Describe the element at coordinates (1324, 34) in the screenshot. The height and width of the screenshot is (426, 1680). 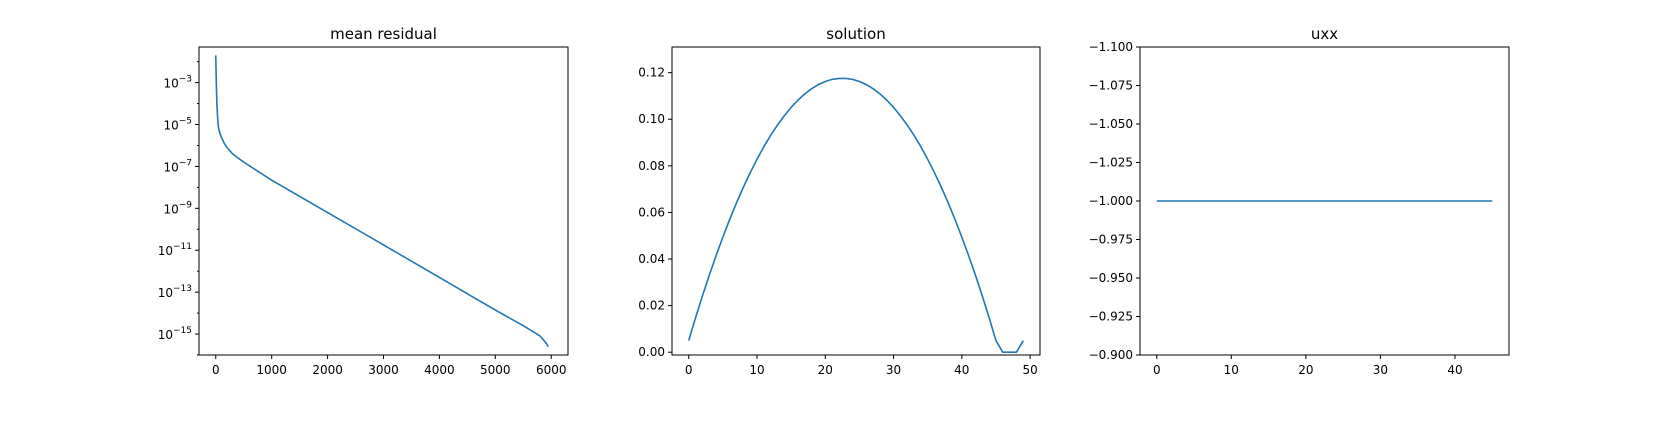
I see `chart-title-uxx: uxx` at that location.